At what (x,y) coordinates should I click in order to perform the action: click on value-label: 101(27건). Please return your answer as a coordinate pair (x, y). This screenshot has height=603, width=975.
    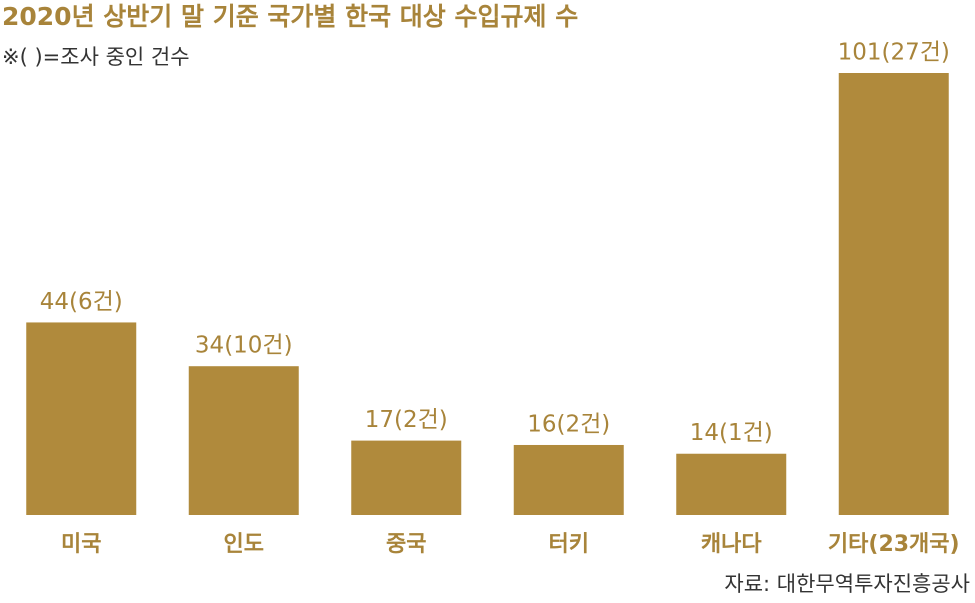
    Looking at the image, I should click on (894, 53).